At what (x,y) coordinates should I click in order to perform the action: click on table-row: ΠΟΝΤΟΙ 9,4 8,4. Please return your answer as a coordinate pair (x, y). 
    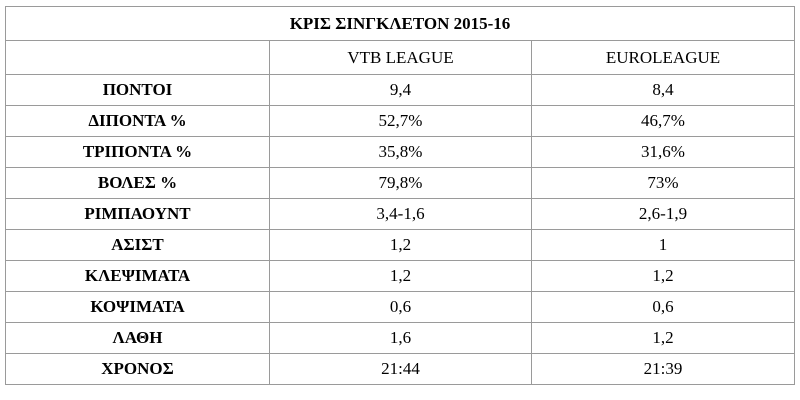
    Looking at the image, I should click on (400, 90).